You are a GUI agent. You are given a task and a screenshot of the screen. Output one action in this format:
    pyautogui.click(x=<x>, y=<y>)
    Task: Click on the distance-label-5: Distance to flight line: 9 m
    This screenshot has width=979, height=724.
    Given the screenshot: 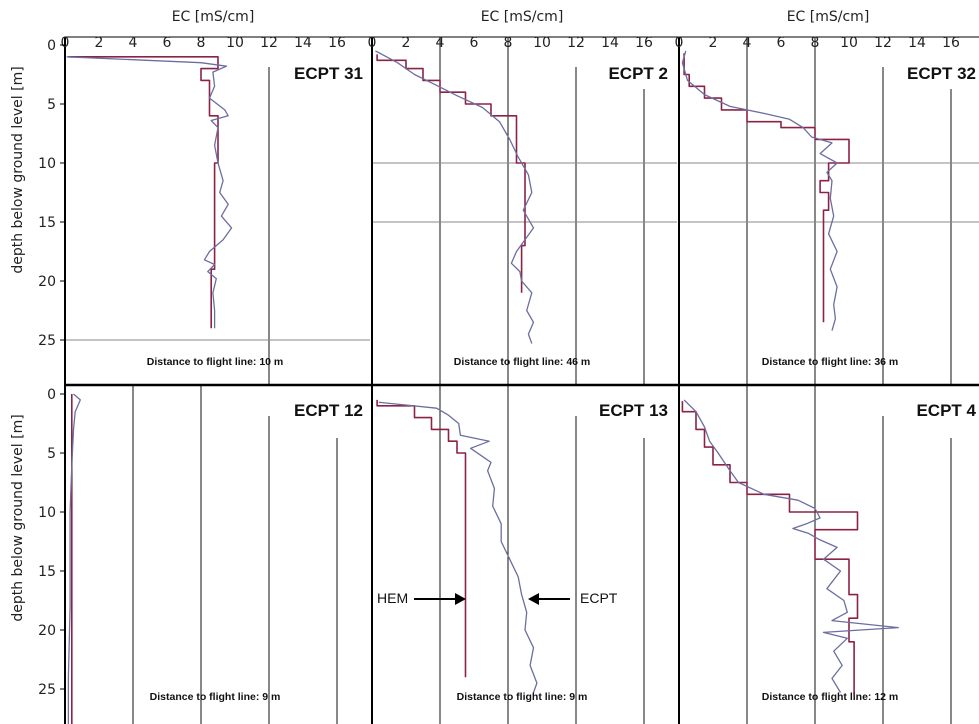 What is the action you would take?
    pyautogui.click(x=522, y=697)
    